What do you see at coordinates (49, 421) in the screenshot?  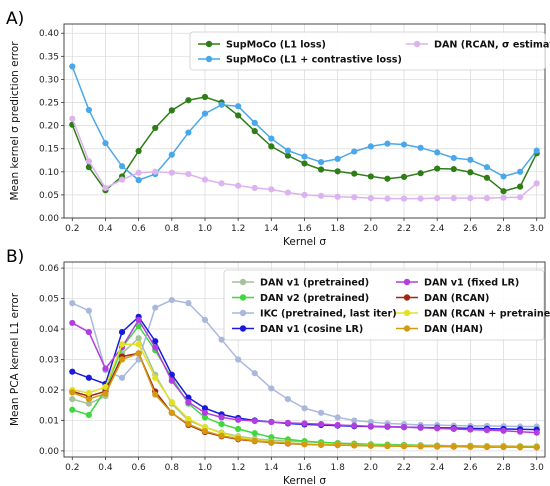 I see `y-tick-label: 0.01` at bounding box center [49, 421].